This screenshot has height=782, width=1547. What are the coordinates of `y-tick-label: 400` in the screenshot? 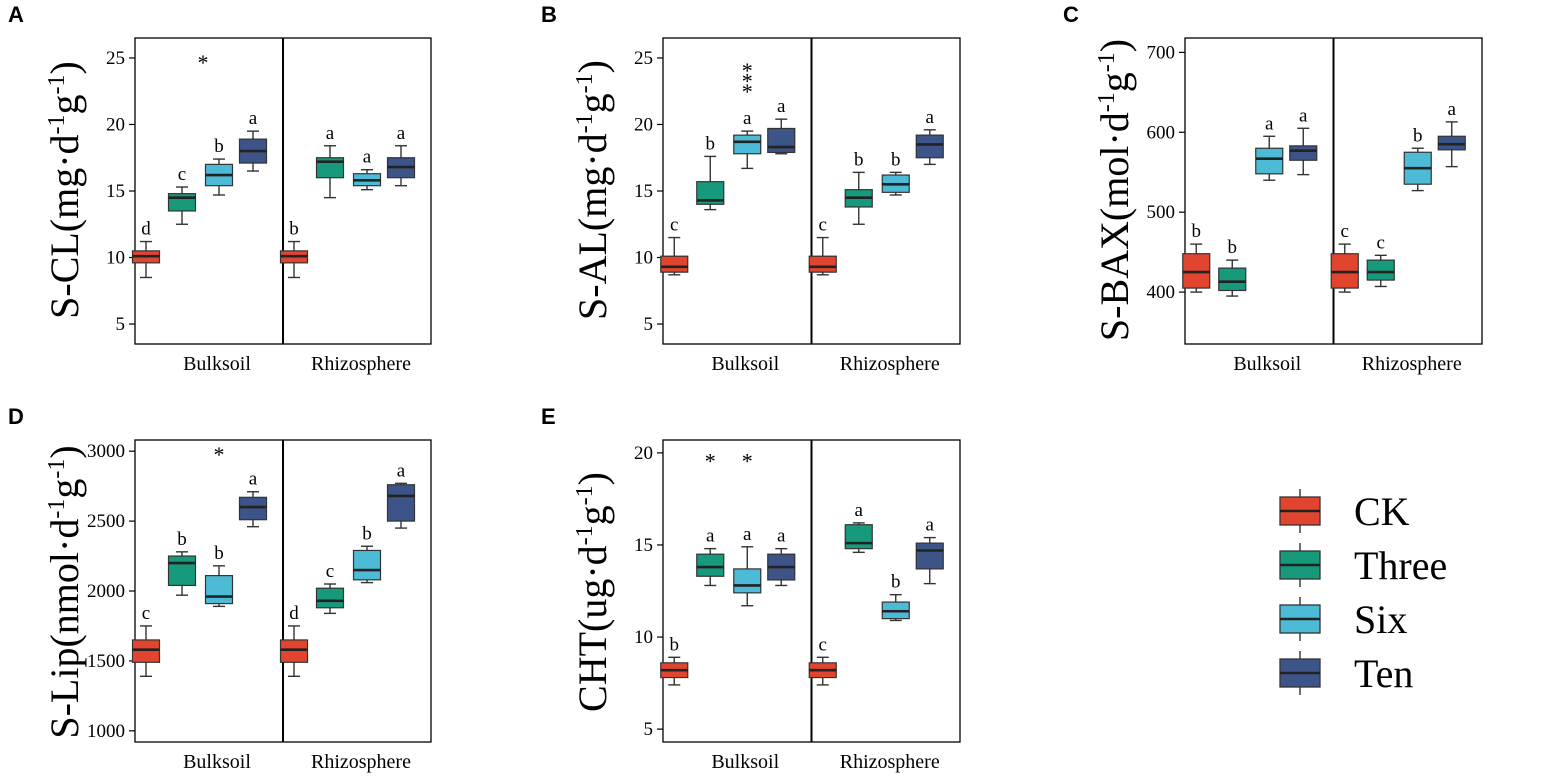 It's located at (1161, 292).